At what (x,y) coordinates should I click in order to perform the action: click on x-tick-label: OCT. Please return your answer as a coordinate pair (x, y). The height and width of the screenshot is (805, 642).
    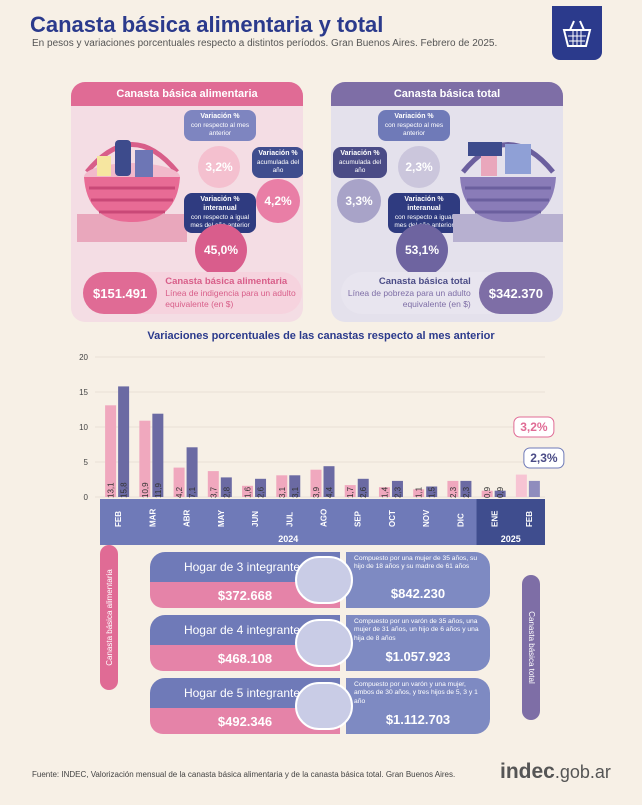
    Looking at the image, I should click on (392, 518).